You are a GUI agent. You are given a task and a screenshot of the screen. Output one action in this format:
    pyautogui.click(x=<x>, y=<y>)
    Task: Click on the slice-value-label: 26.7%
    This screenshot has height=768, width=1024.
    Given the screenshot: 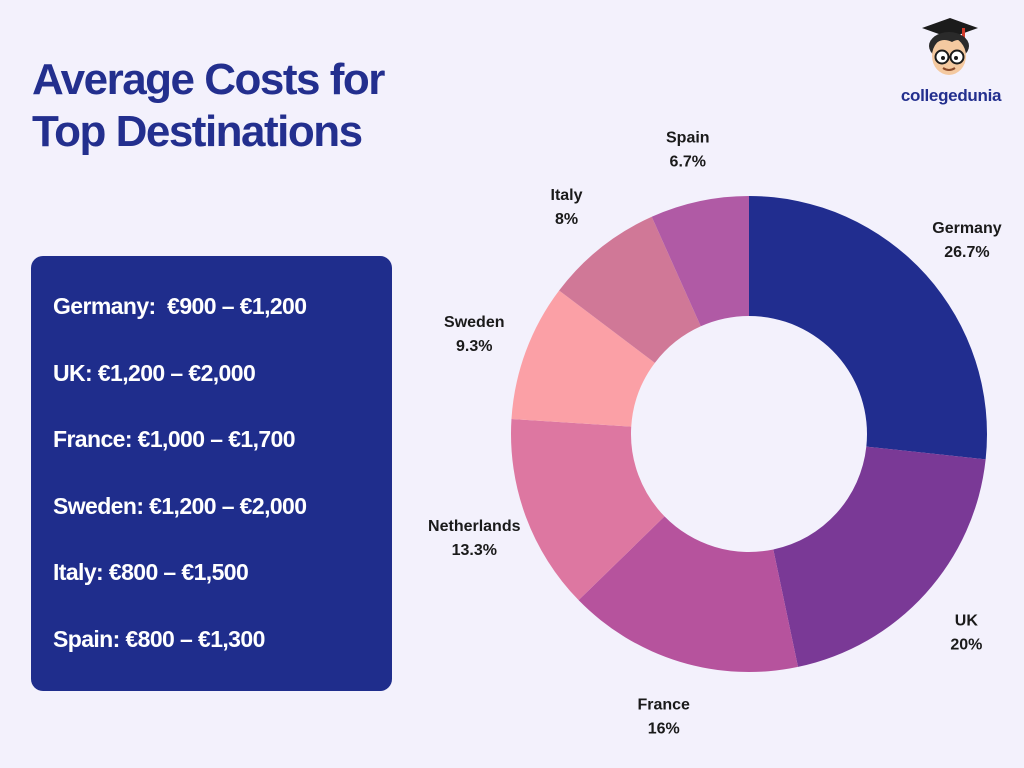 What is the action you would take?
    pyautogui.click(x=966, y=252)
    